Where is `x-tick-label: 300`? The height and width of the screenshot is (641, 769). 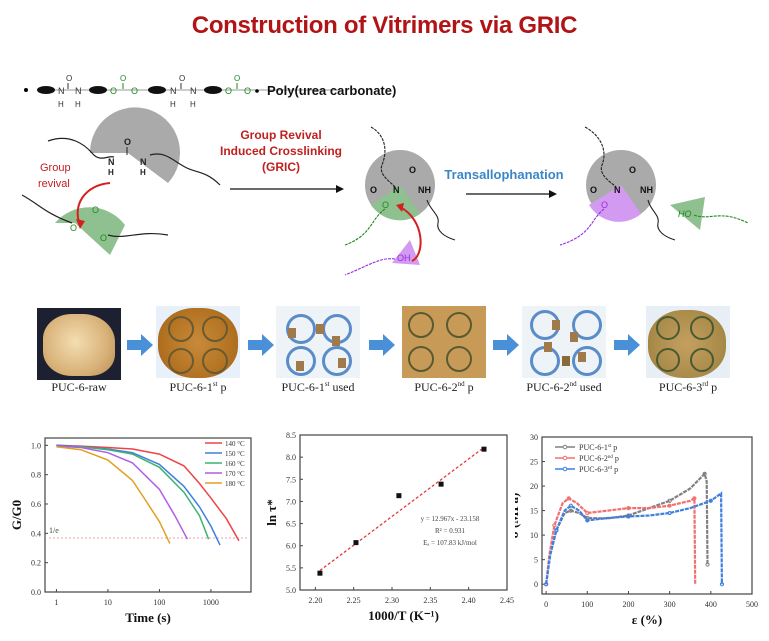
x-tick-label: 300 is located at coordinates (670, 604).